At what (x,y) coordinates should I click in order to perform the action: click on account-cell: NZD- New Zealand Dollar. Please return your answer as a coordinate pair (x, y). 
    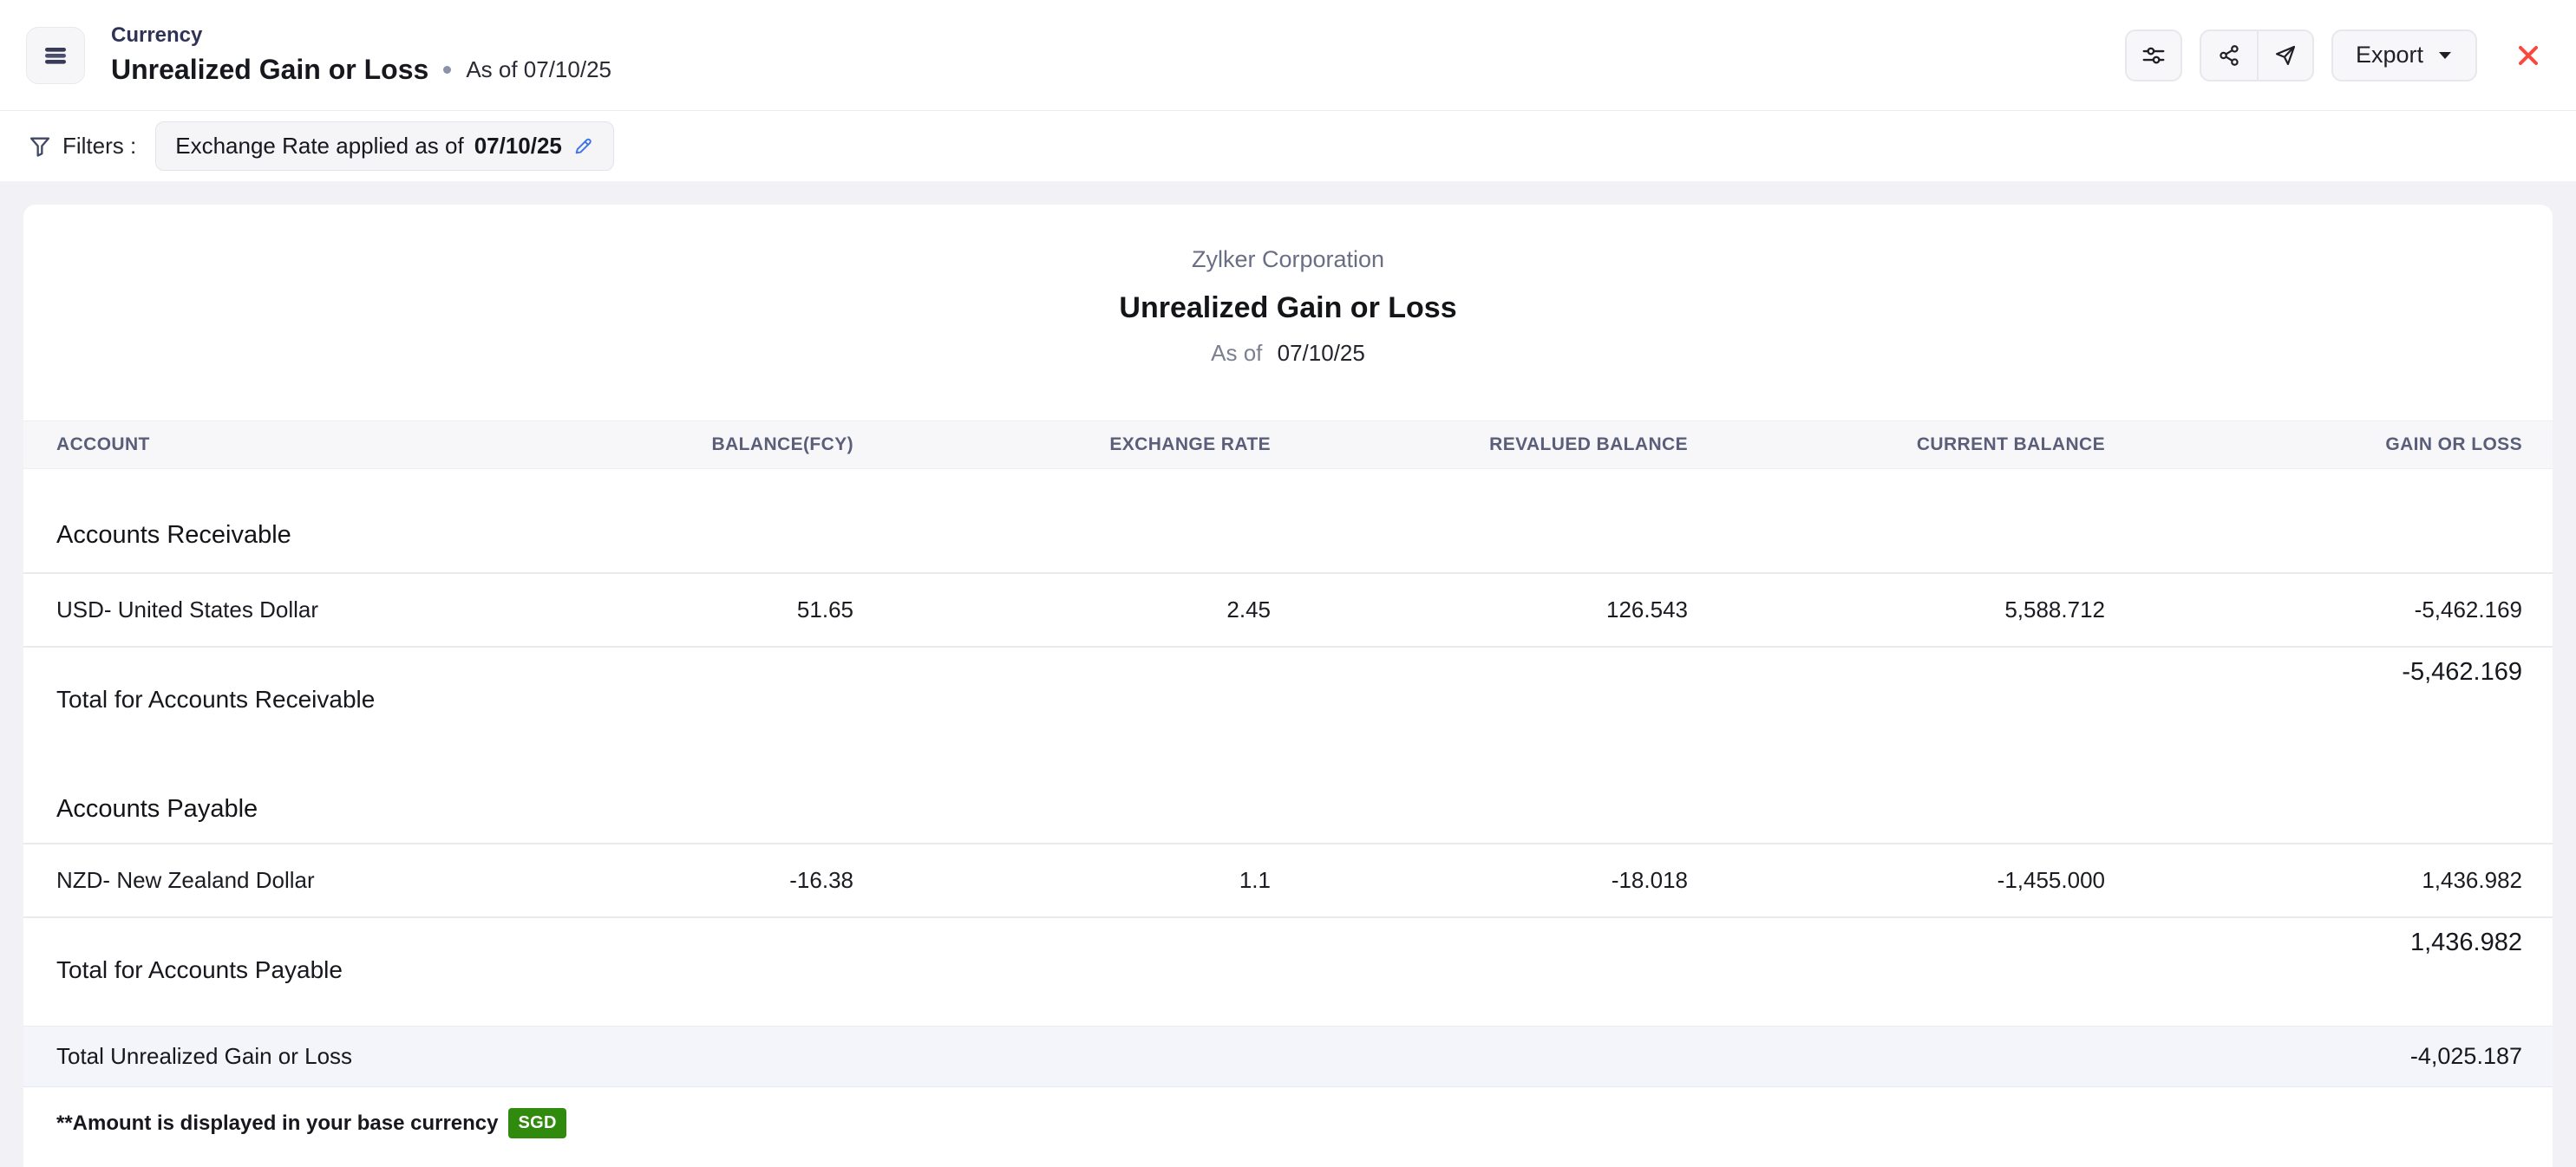
    Looking at the image, I should click on (245, 880).